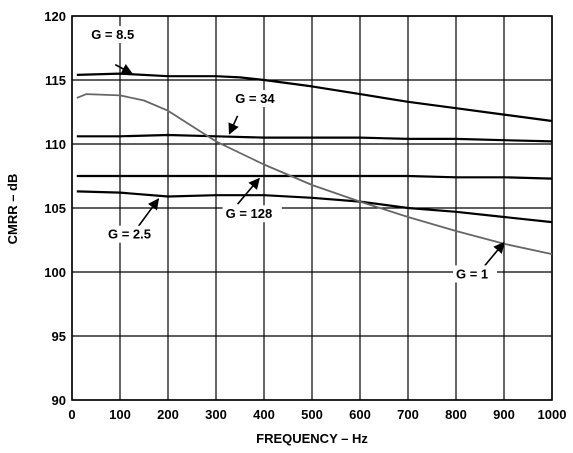 Image resolution: width=573 pixels, height=453 pixels. What do you see at coordinates (312, 414) in the screenshot?
I see `x-tick-label: 500` at bounding box center [312, 414].